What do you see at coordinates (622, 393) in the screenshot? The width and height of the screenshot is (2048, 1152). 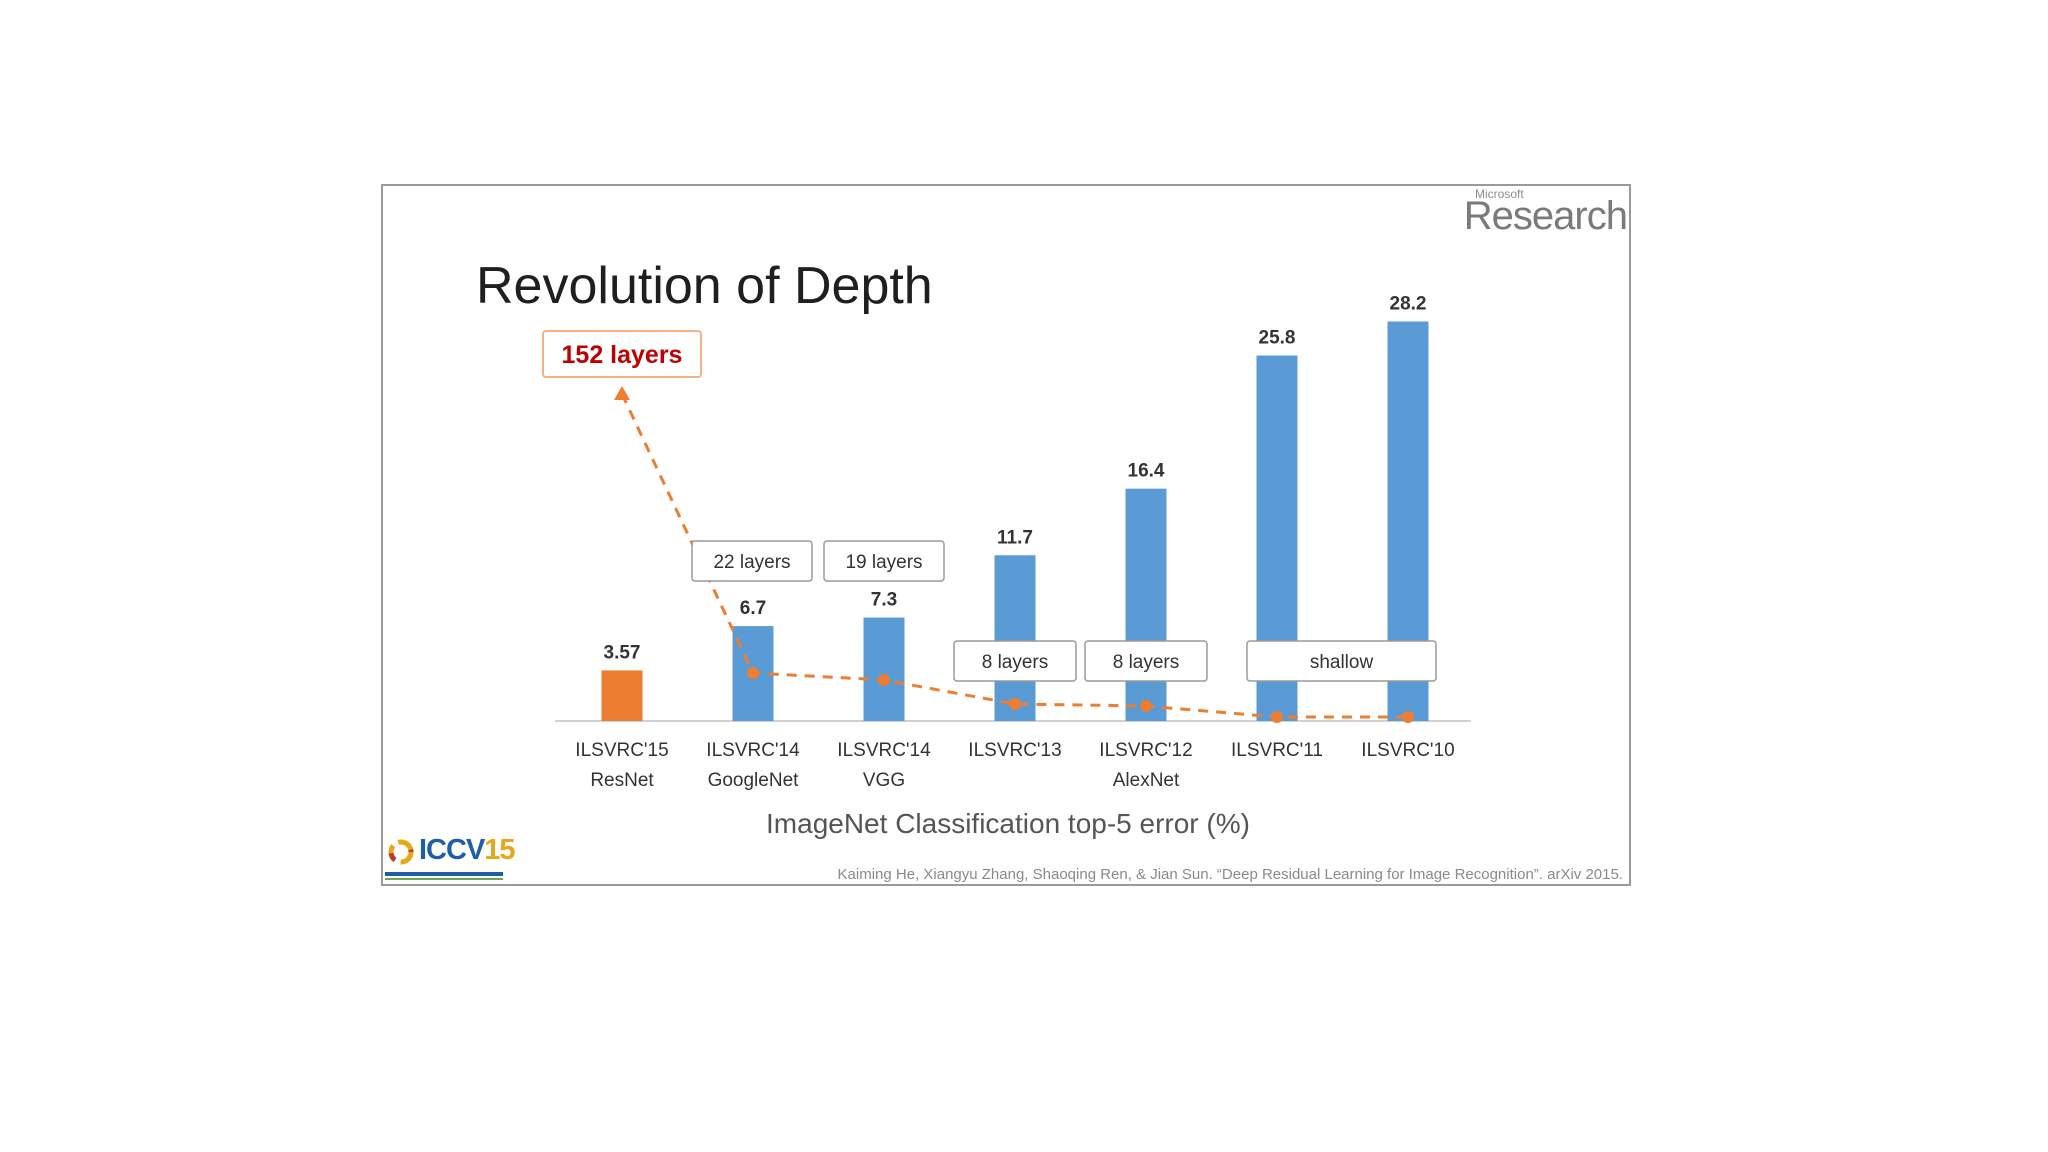 I see `trend-arrowhead` at bounding box center [622, 393].